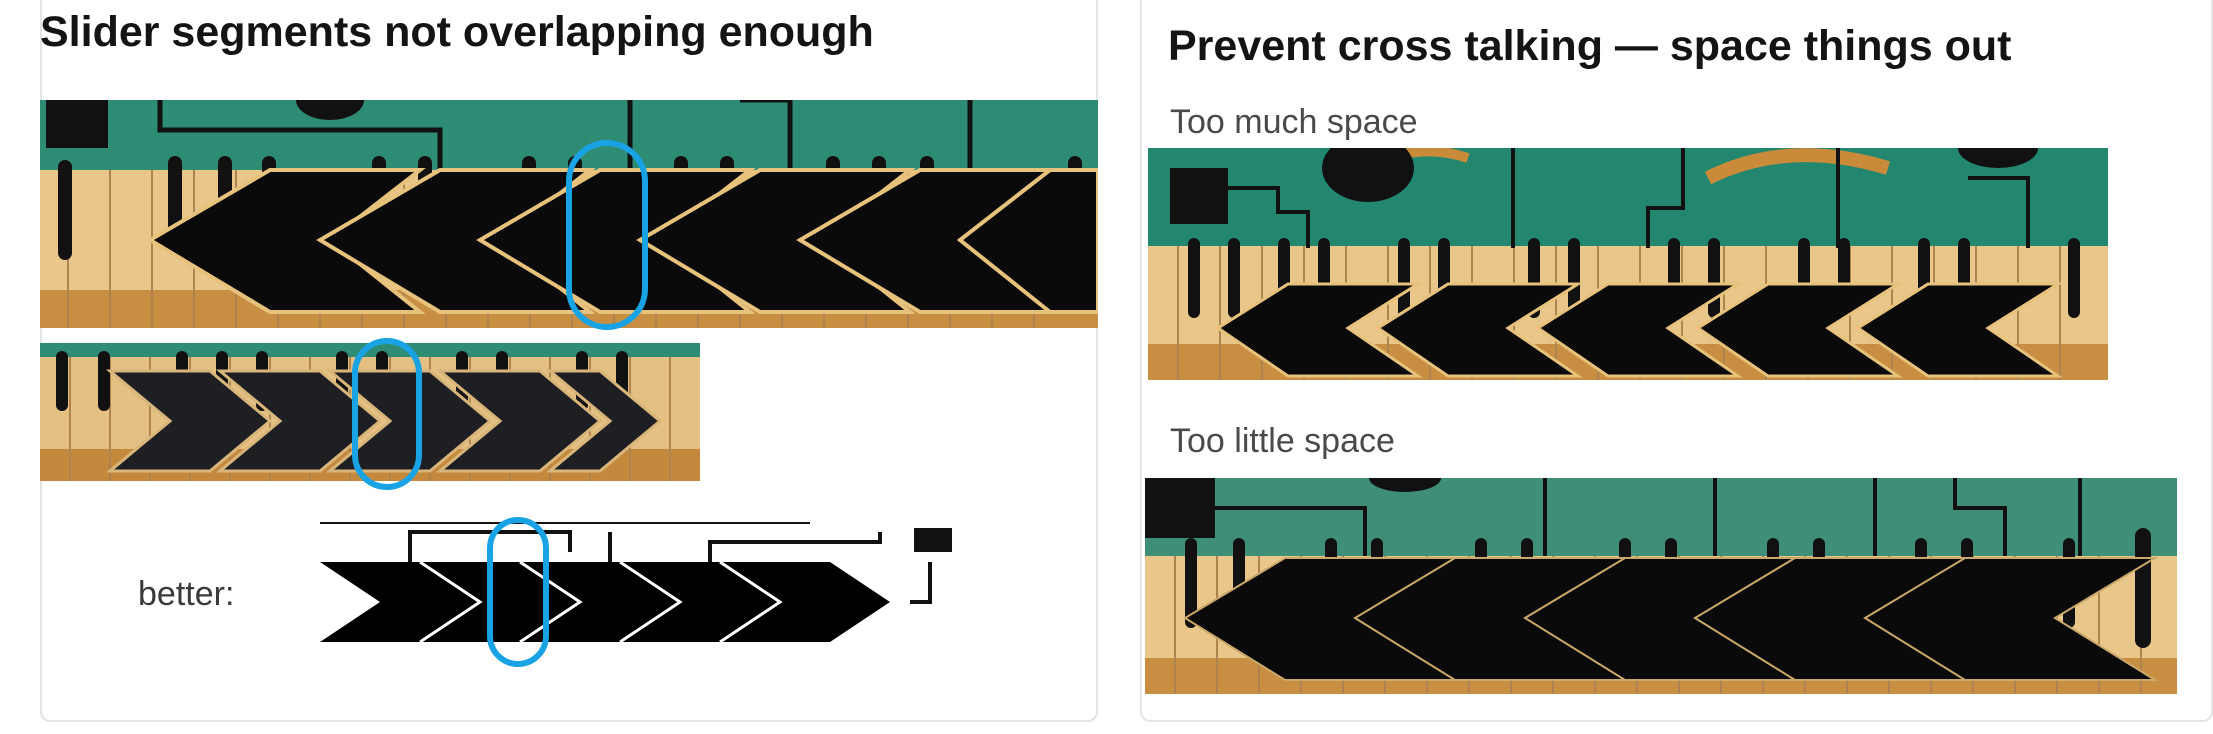 The width and height of the screenshot is (2213, 734). I want to click on widely-spaced-chevrons, so click(1639, 330).